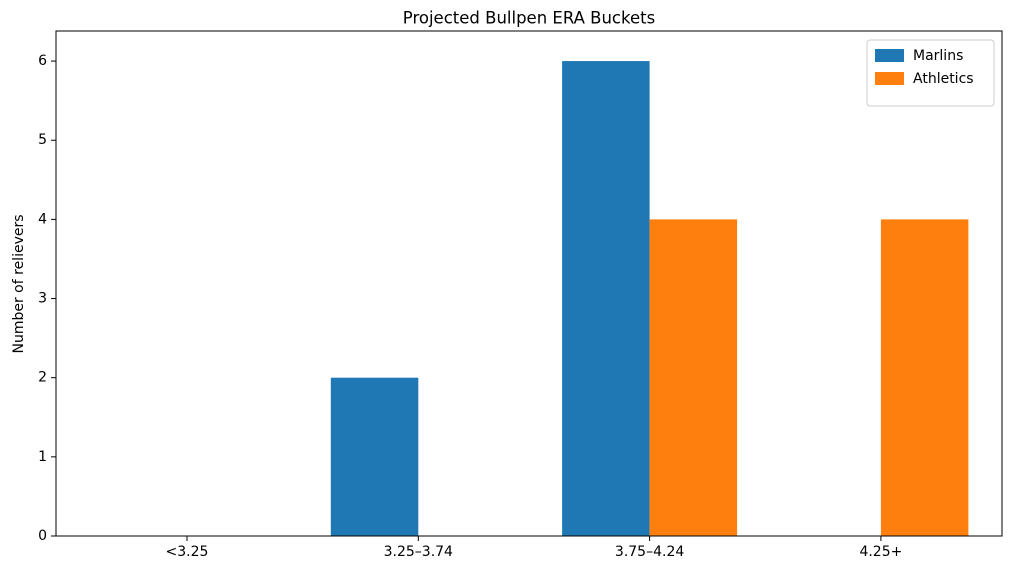 Image resolution: width=1024 pixels, height=575 pixels. I want to click on y-tick-label: 1, so click(42, 457).